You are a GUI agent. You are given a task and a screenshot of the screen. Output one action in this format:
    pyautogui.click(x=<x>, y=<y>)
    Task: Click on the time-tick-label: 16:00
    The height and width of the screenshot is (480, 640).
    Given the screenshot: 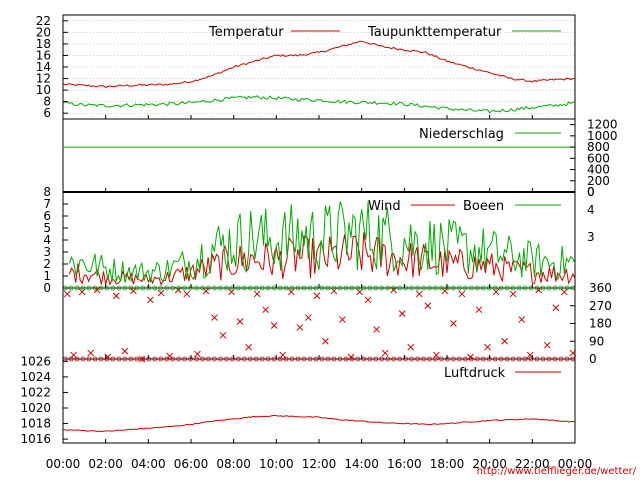 What is the action you would take?
    pyautogui.click(x=404, y=464)
    